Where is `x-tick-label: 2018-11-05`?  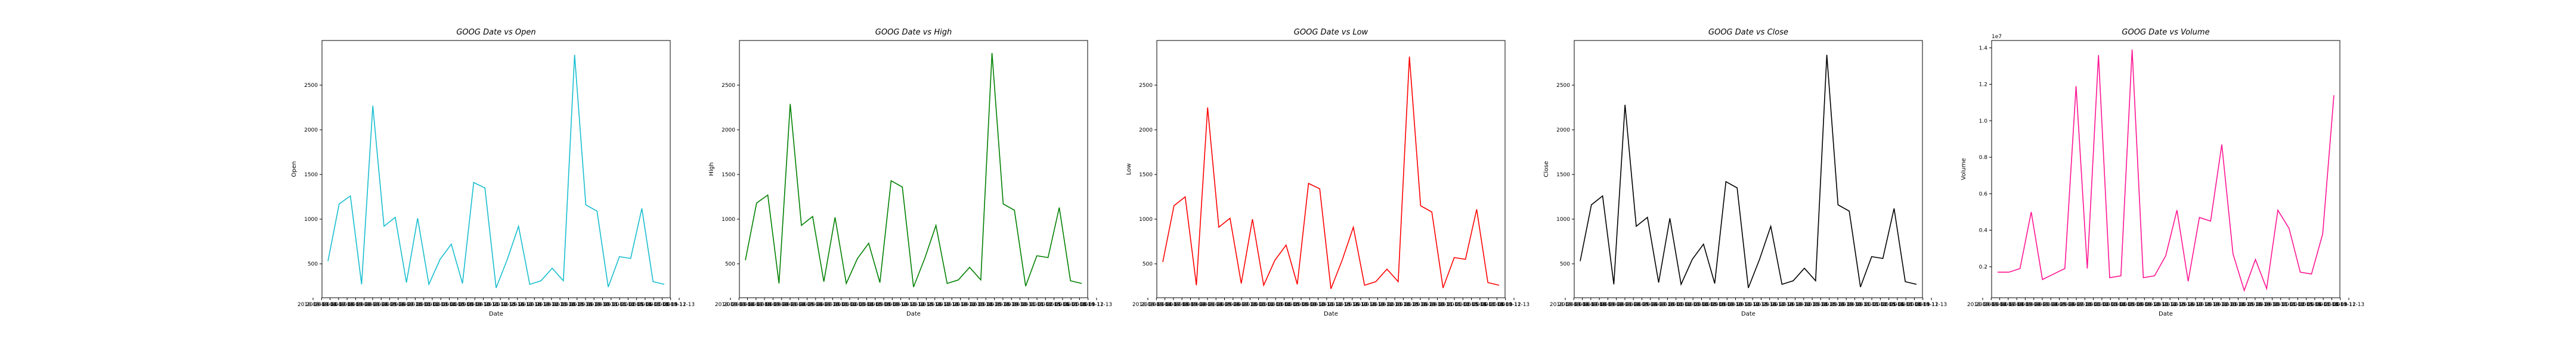 x-tick-label: 2018-11-05 is located at coordinates (2298, 305).